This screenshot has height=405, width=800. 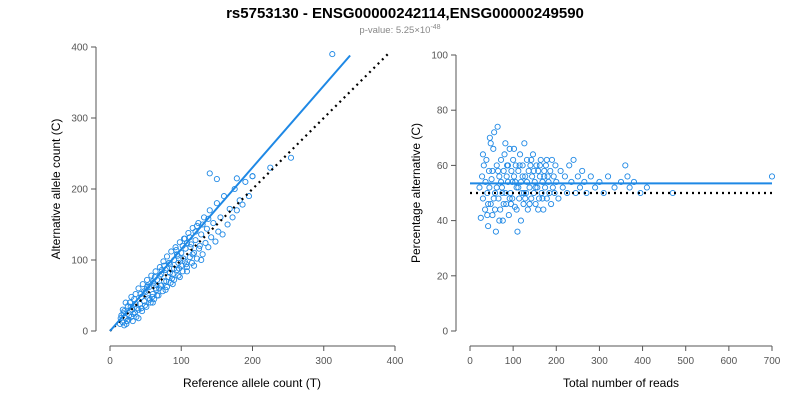 I want to click on p-value-prefix: p-value: 5.25×10, so click(x=394, y=30).